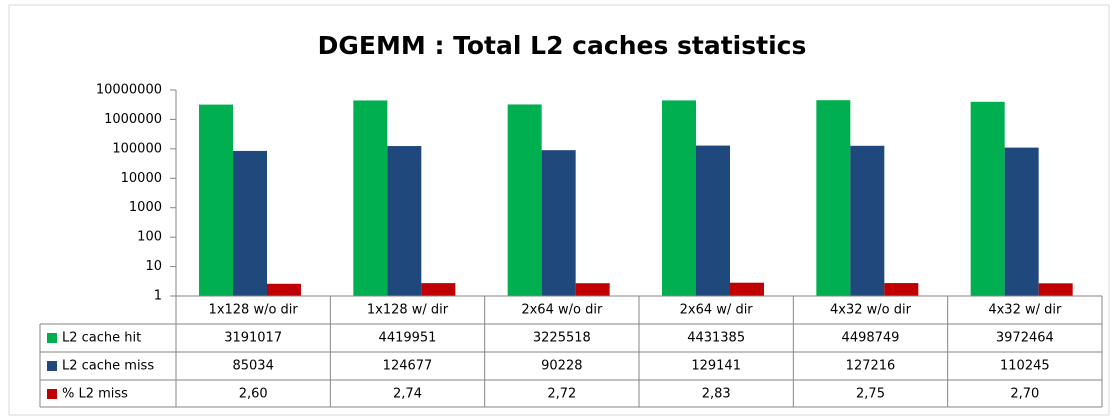  What do you see at coordinates (254, 310) in the screenshot?
I see `x-tick-label: 1x128 w/o dir` at bounding box center [254, 310].